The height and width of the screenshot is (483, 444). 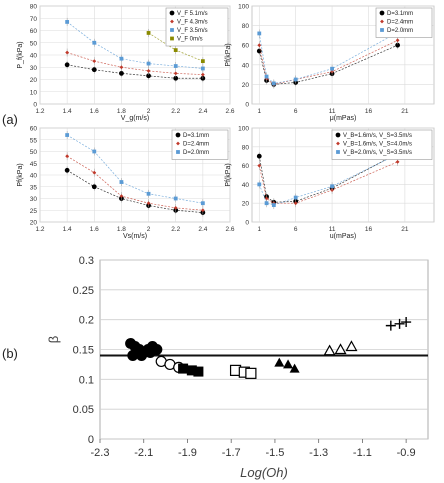 What do you see at coordinates (34, 92) in the screenshot?
I see `y-tick-label: 10` at bounding box center [34, 92].